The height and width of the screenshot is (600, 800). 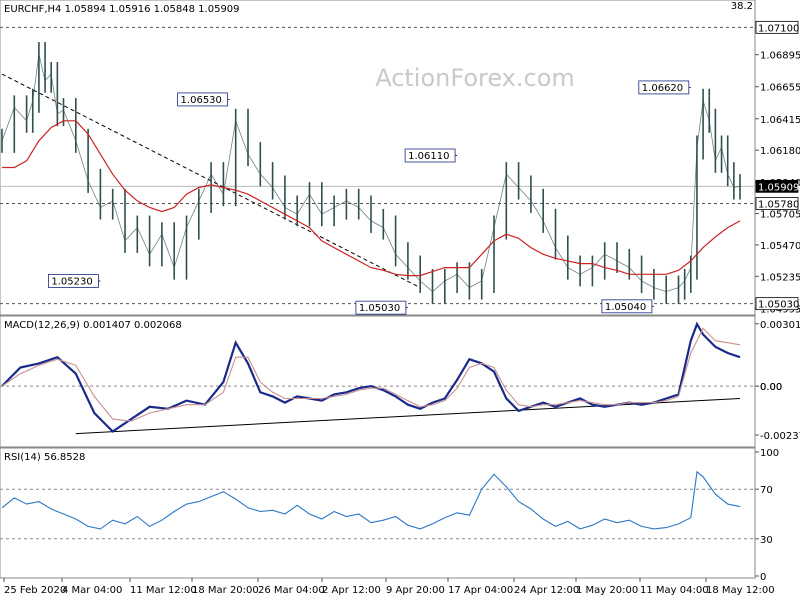 What do you see at coordinates (769, 453) in the screenshot?
I see `y-tick-label: 100` at bounding box center [769, 453].